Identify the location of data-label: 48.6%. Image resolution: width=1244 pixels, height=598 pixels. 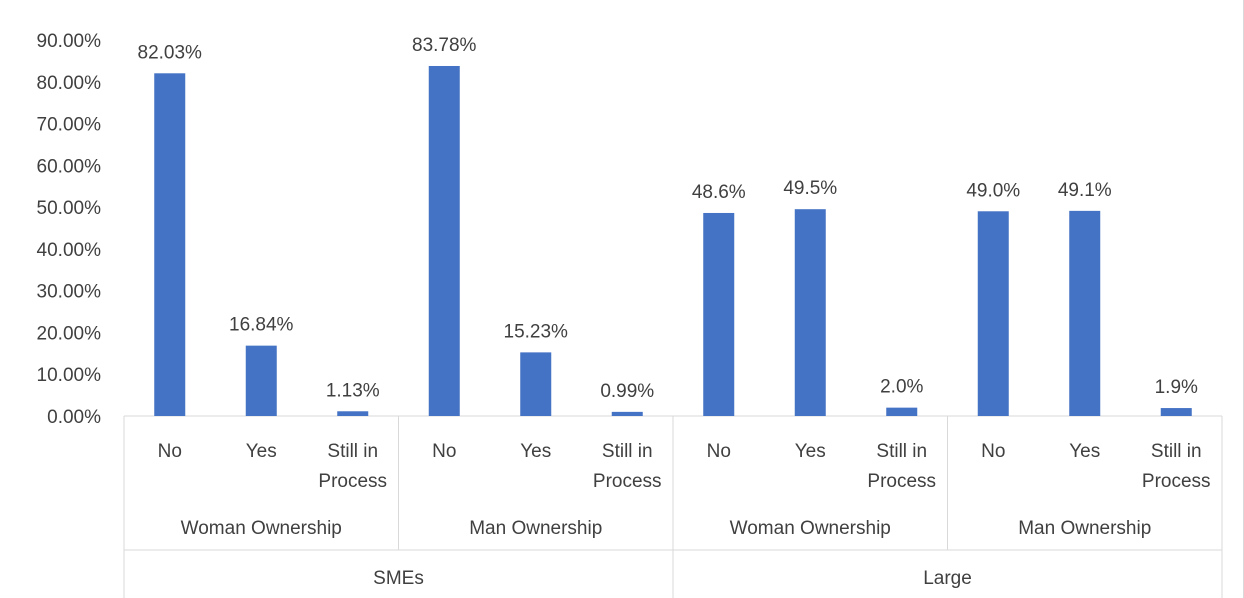
(719, 192).